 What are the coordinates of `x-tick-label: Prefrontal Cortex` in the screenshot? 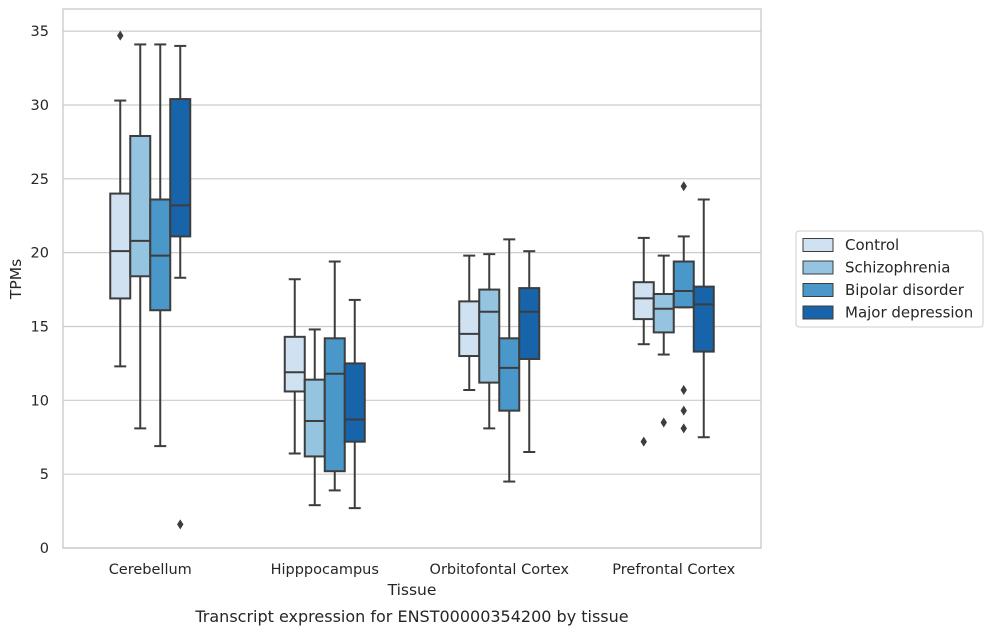 It's located at (673, 570).